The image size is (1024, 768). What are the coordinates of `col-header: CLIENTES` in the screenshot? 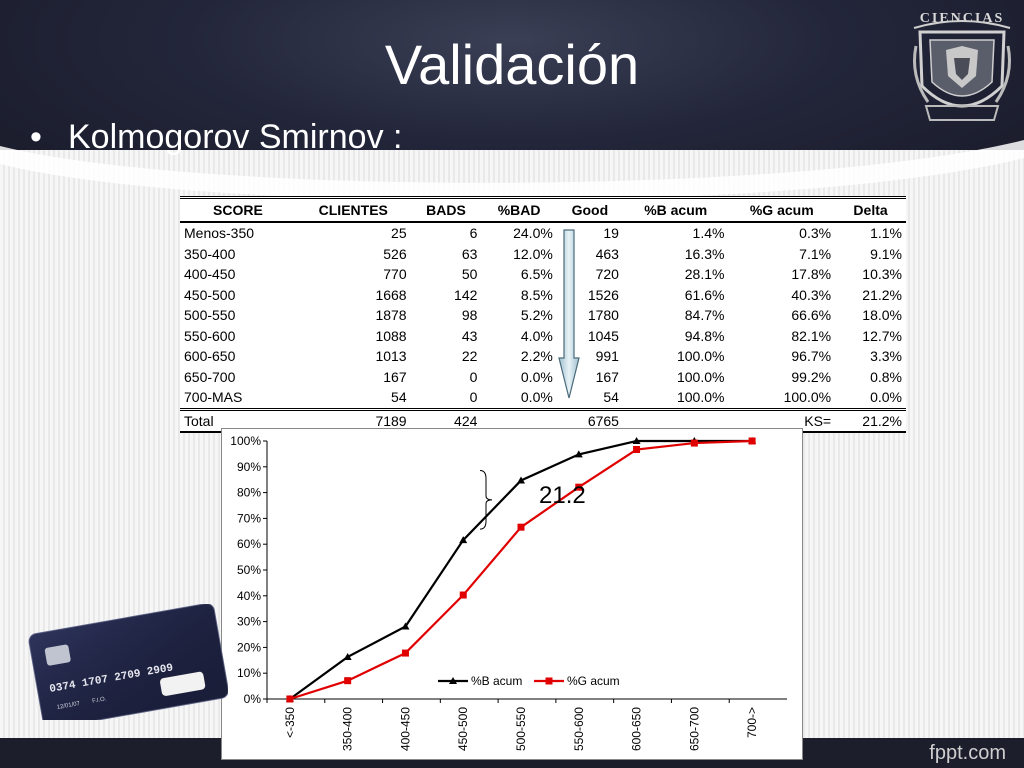 It's located at (353, 209).